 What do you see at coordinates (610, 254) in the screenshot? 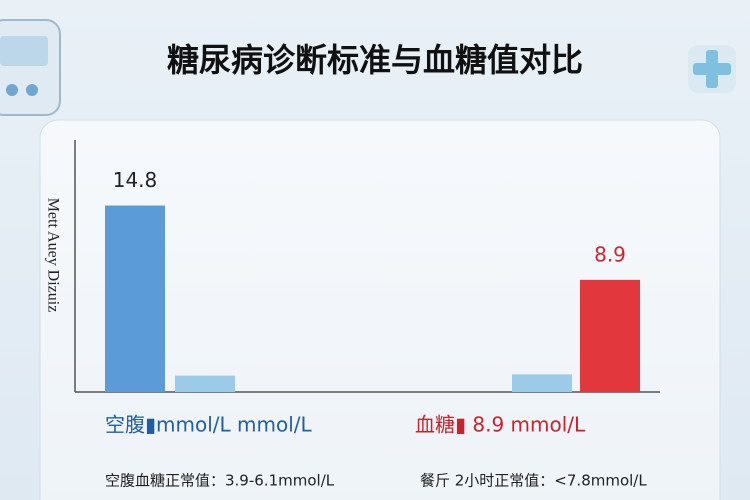
I see `data-label: 8.9` at bounding box center [610, 254].